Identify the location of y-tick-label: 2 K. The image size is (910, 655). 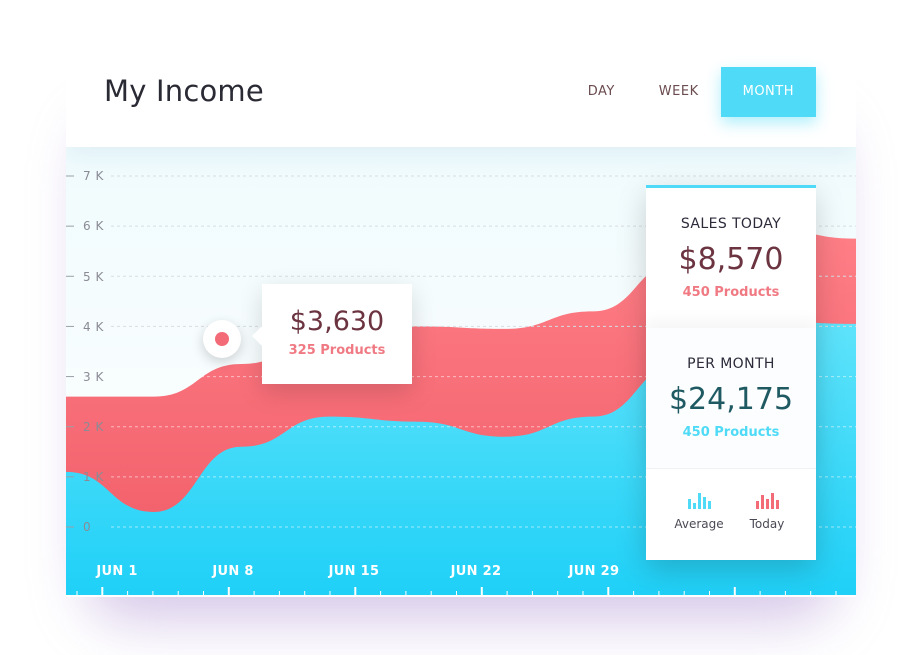
(93, 427).